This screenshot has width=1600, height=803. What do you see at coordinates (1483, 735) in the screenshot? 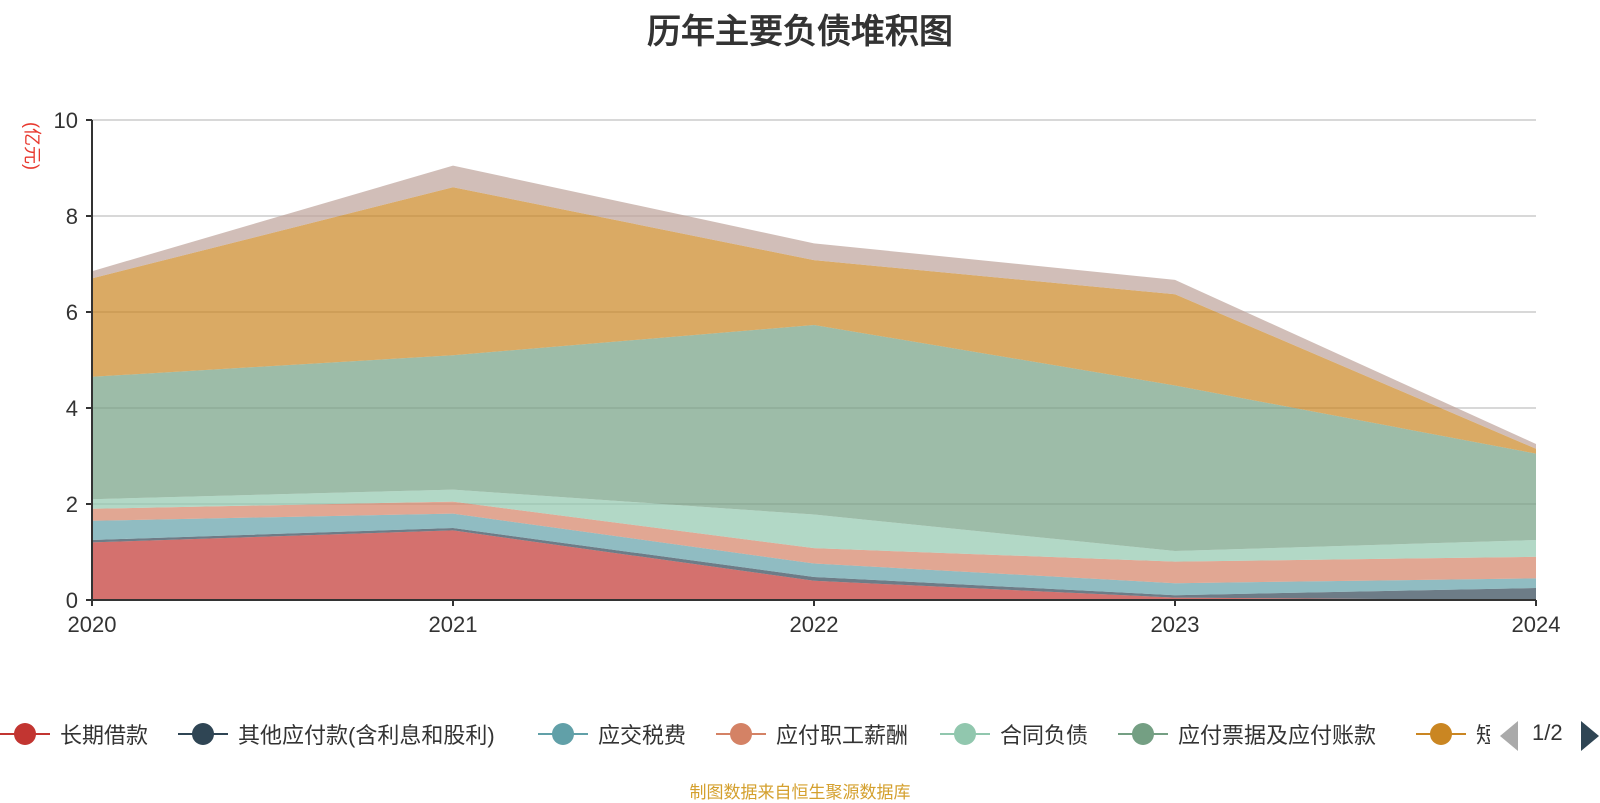
I see `legend-label: 短` at bounding box center [1483, 735].